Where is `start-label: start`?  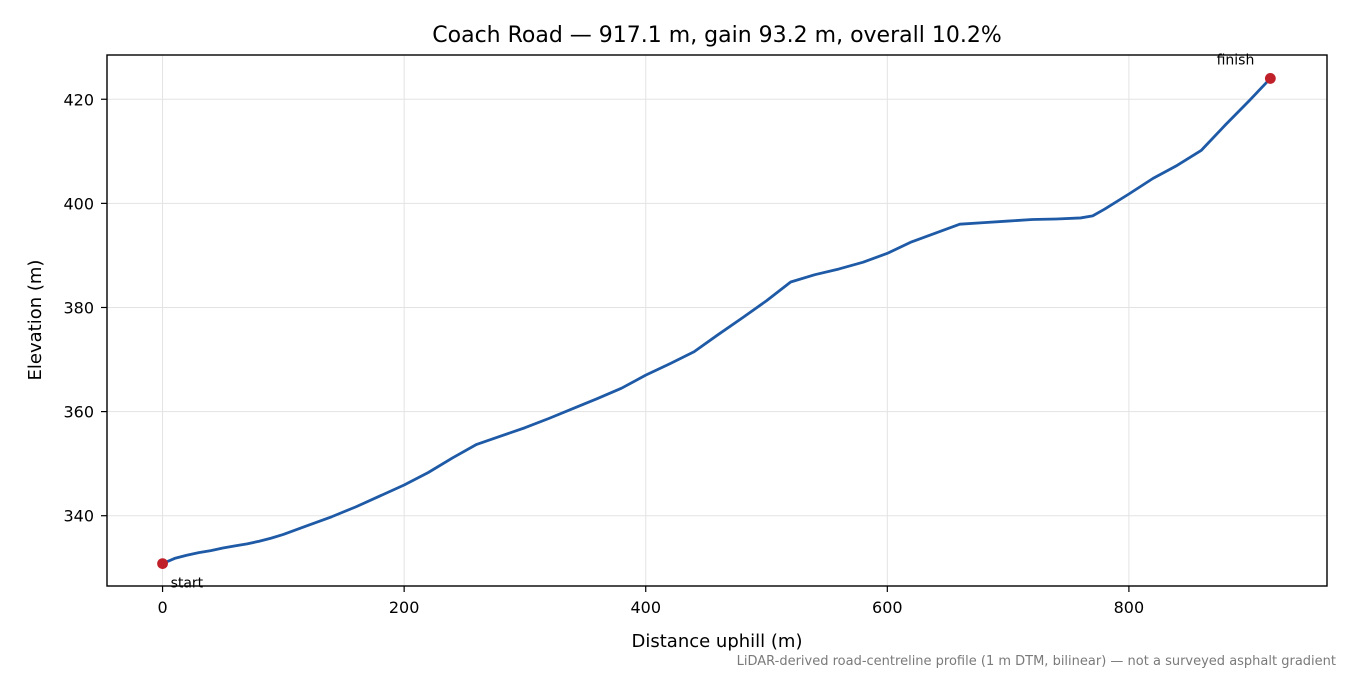 start-label: start is located at coordinates (187, 584).